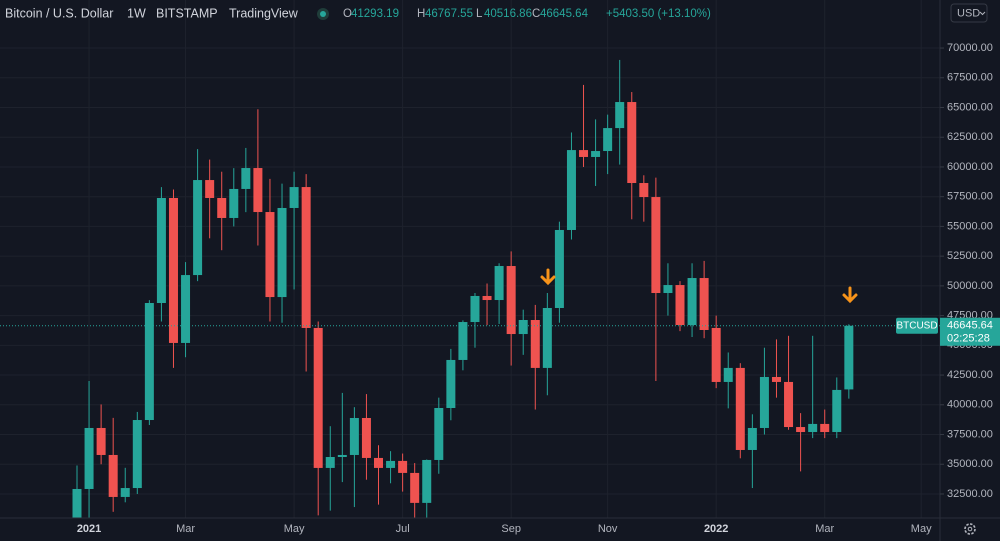  Describe the element at coordinates (970, 78) in the screenshot. I see `y-tick-label: 67500.00` at that location.